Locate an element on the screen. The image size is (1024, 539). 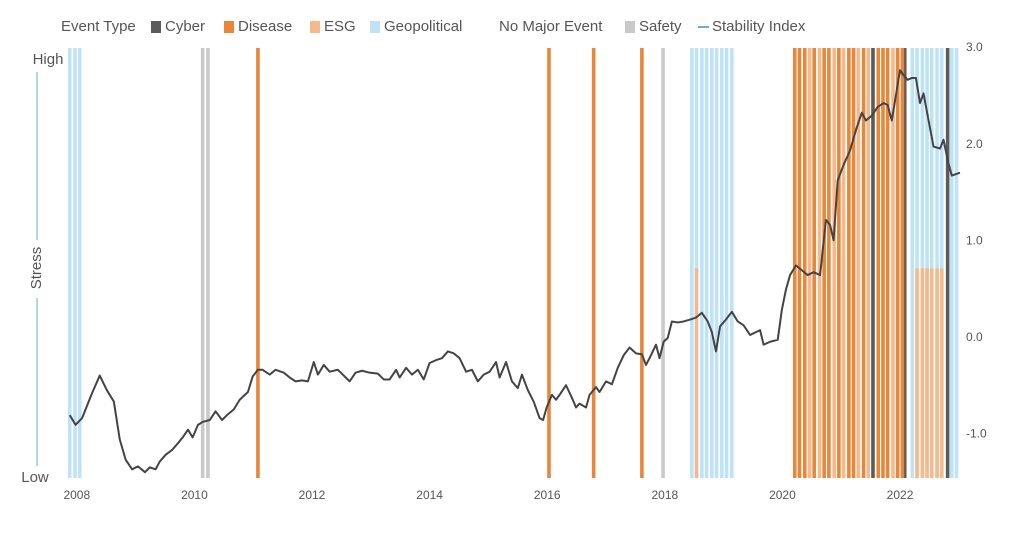
y-axis-low: Low is located at coordinates (35, 477).